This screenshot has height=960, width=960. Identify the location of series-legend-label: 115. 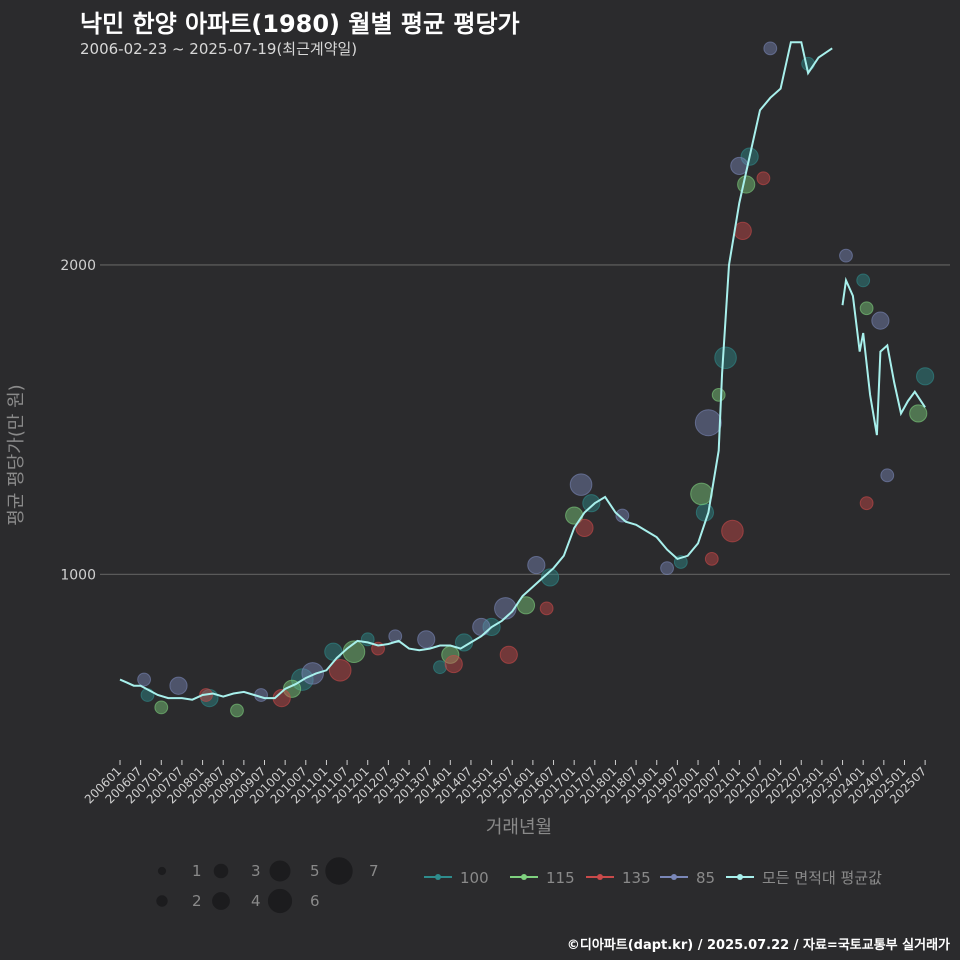
(560, 878).